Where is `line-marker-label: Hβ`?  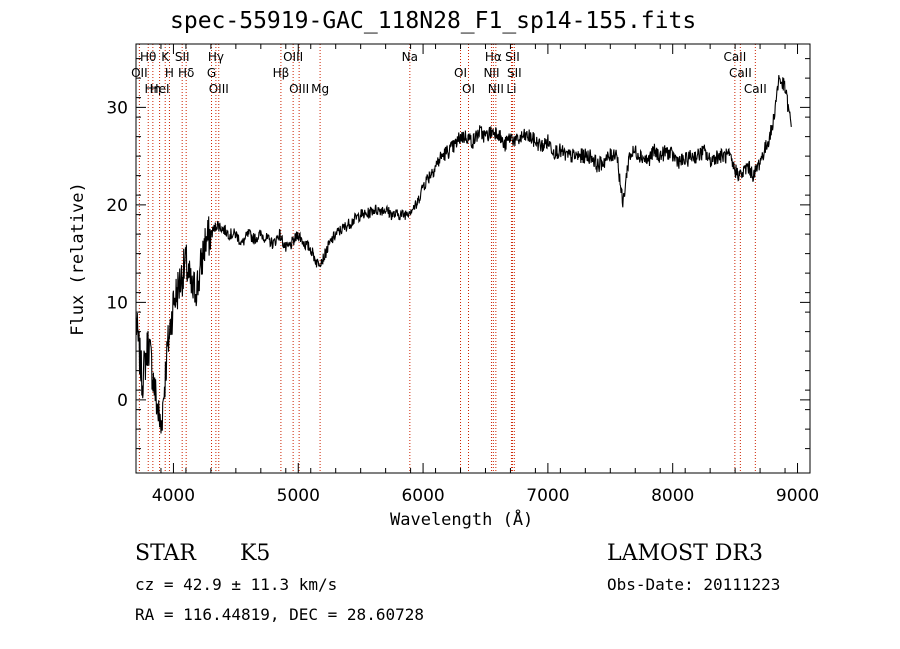
line-marker-label: Hβ is located at coordinates (281, 73).